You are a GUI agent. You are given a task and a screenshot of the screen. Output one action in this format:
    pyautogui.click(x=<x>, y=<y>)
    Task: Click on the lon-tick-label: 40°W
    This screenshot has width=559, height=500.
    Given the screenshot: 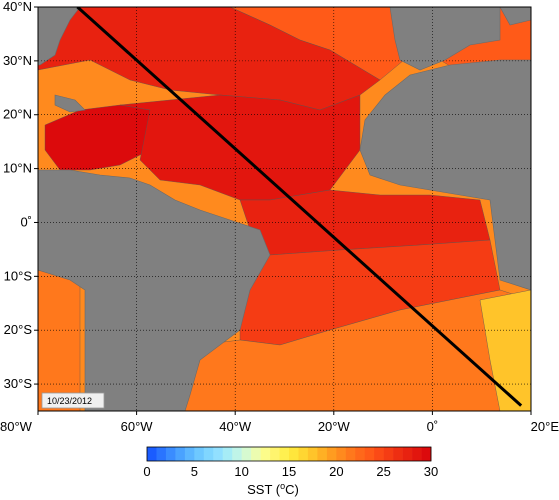 What is the action you would take?
    pyautogui.click(x=235, y=426)
    